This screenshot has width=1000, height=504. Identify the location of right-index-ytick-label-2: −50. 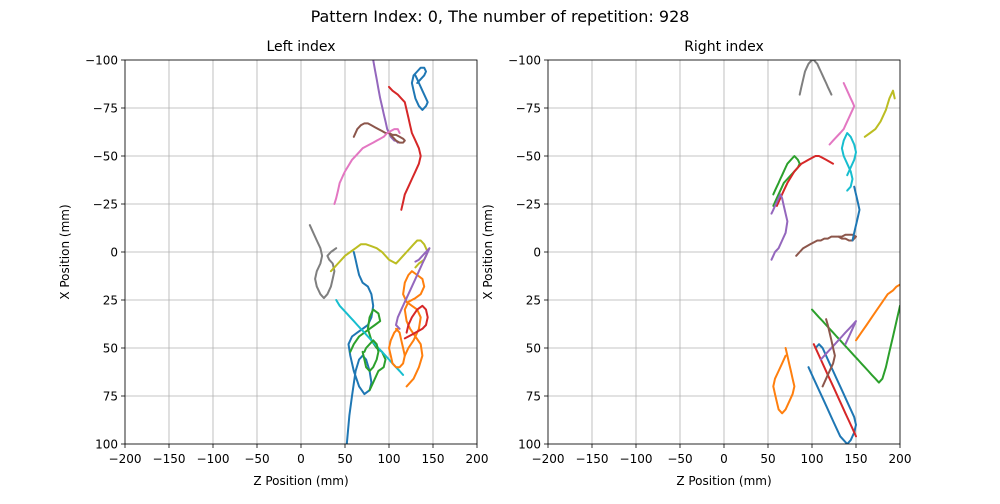
(528, 157).